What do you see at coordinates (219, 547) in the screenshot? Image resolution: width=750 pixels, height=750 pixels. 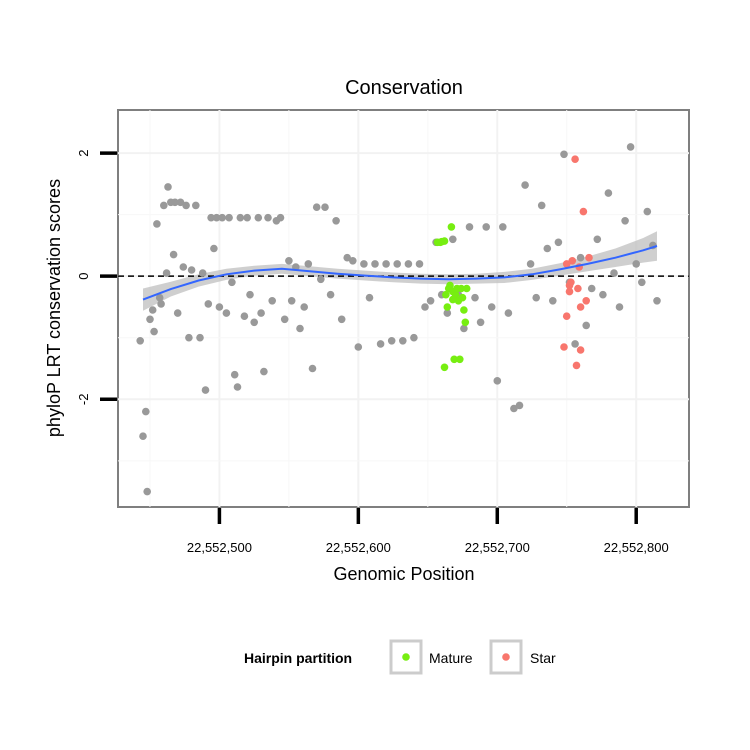 I see `x-tick-label-0: 22,552,500` at bounding box center [219, 547].